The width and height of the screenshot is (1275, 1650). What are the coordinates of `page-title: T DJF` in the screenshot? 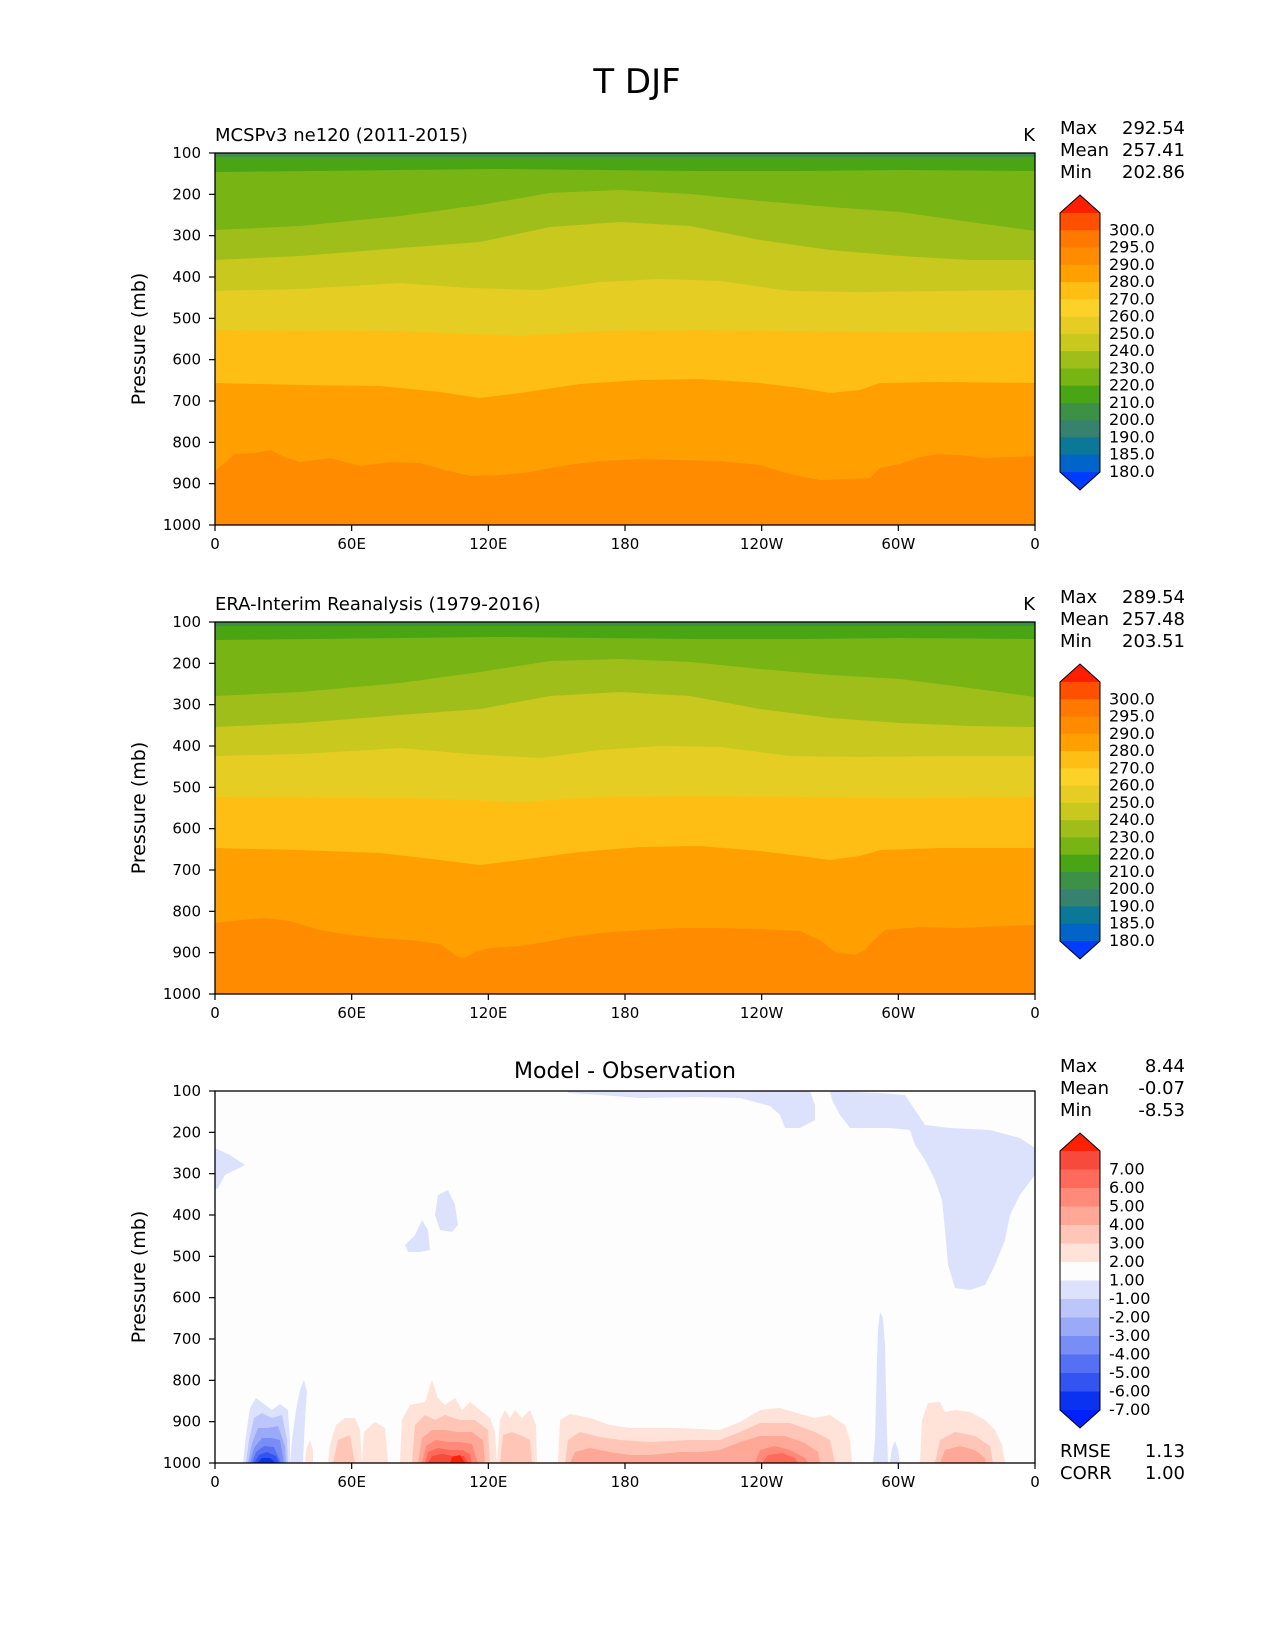 It's located at (636, 82).